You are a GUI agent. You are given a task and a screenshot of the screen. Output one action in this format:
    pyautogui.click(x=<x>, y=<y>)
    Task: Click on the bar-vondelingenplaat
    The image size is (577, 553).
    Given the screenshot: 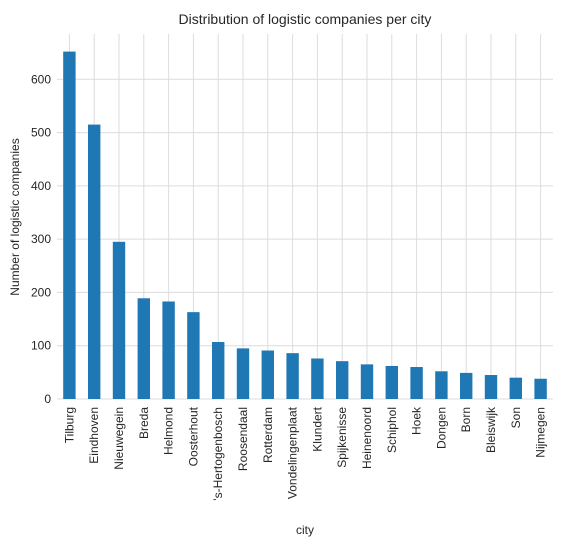 What is the action you would take?
    pyautogui.click(x=292, y=376)
    